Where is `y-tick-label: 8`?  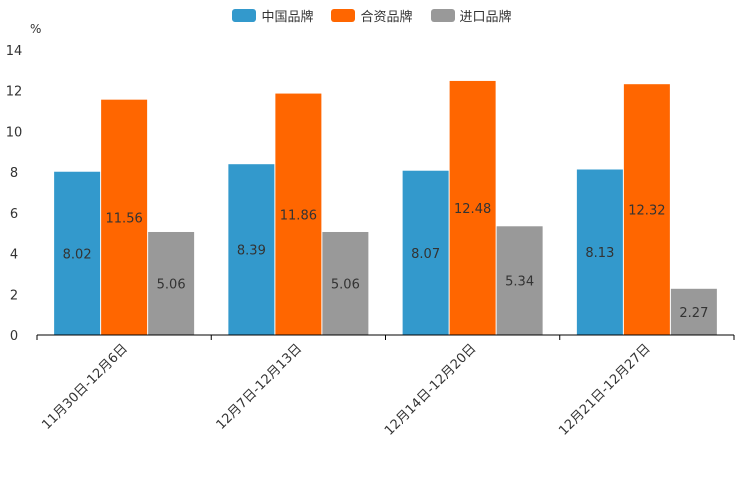 y-tick-label: 8 is located at coordinates (14, 173).